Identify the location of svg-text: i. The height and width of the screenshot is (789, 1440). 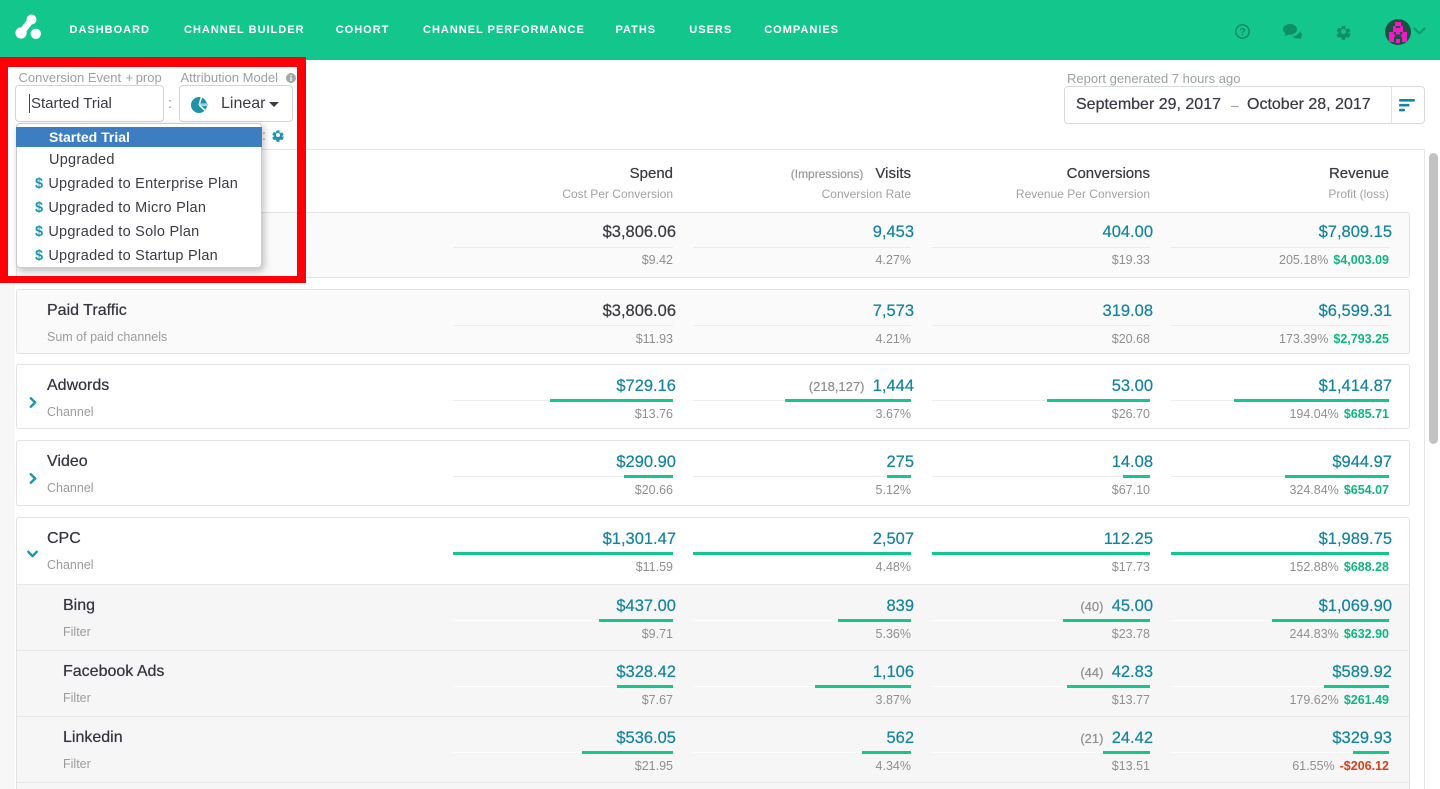
(291, 78).